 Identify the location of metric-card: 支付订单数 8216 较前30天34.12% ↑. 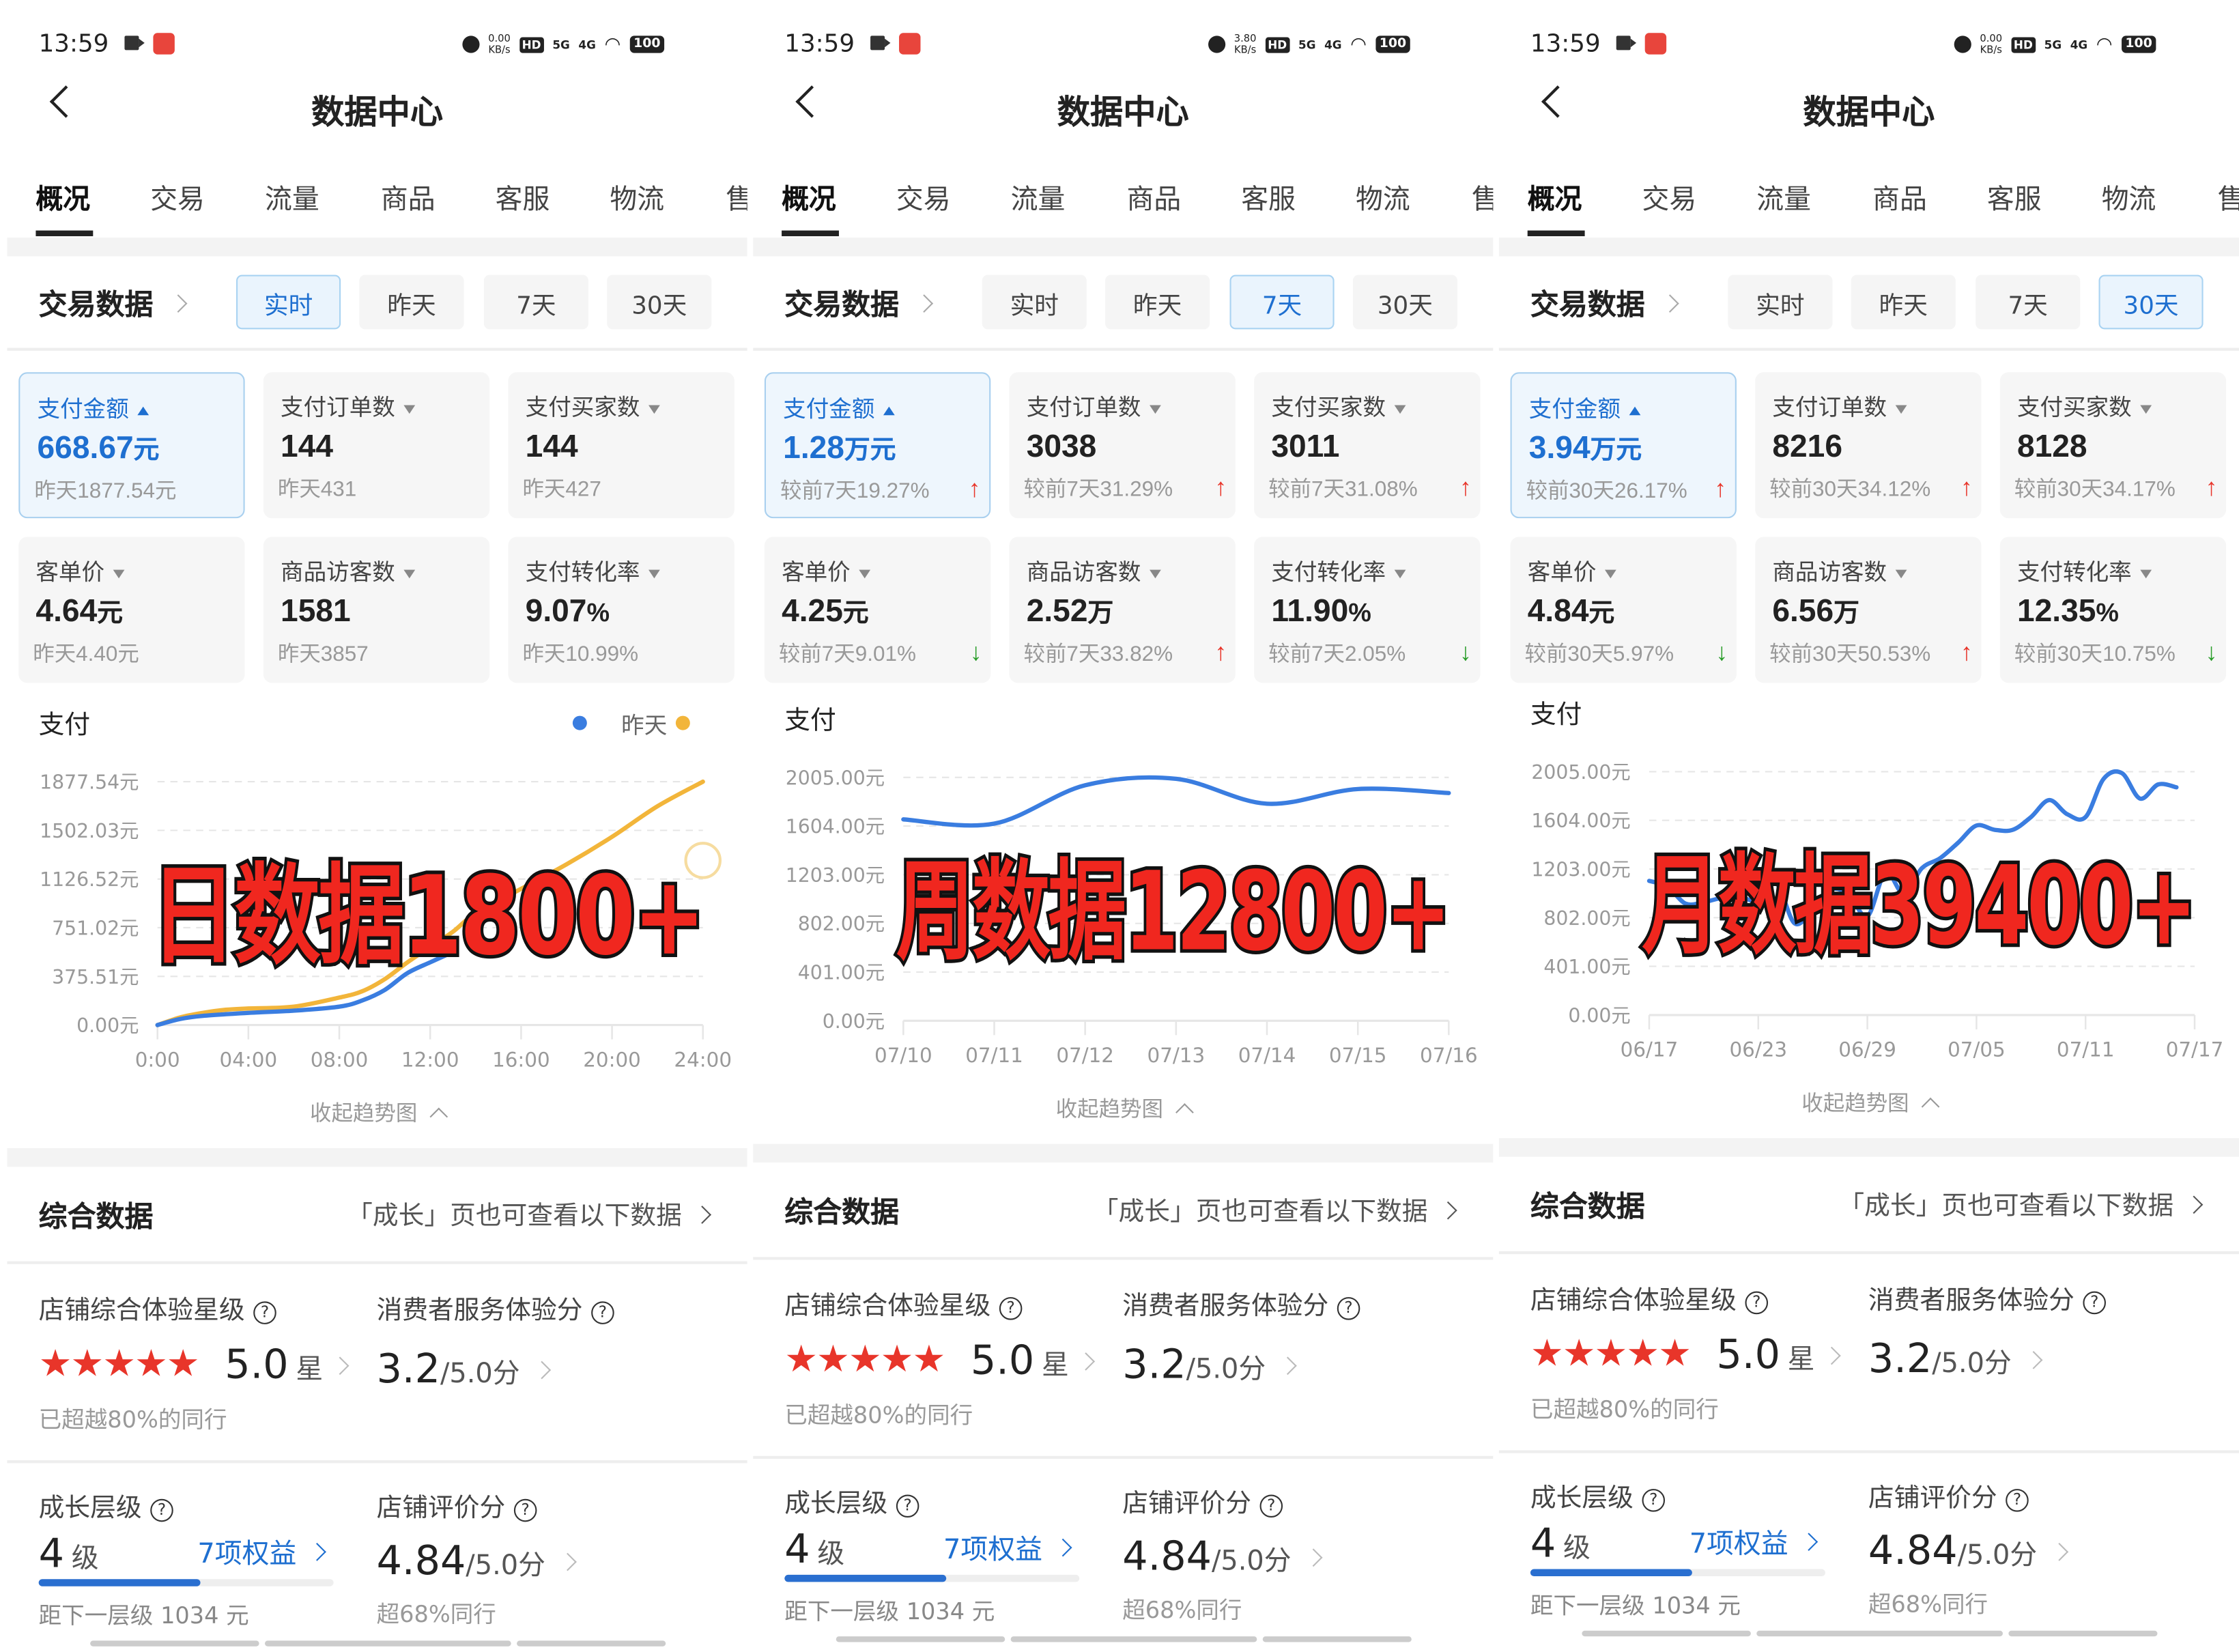
(1868, 446).